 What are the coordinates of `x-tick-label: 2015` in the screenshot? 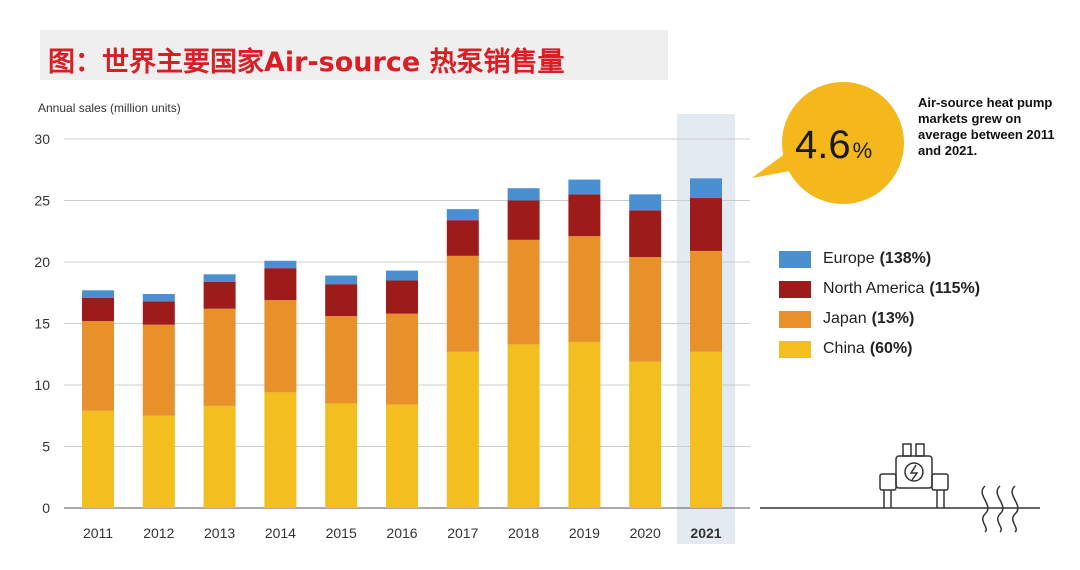 It's located at (341, 533).